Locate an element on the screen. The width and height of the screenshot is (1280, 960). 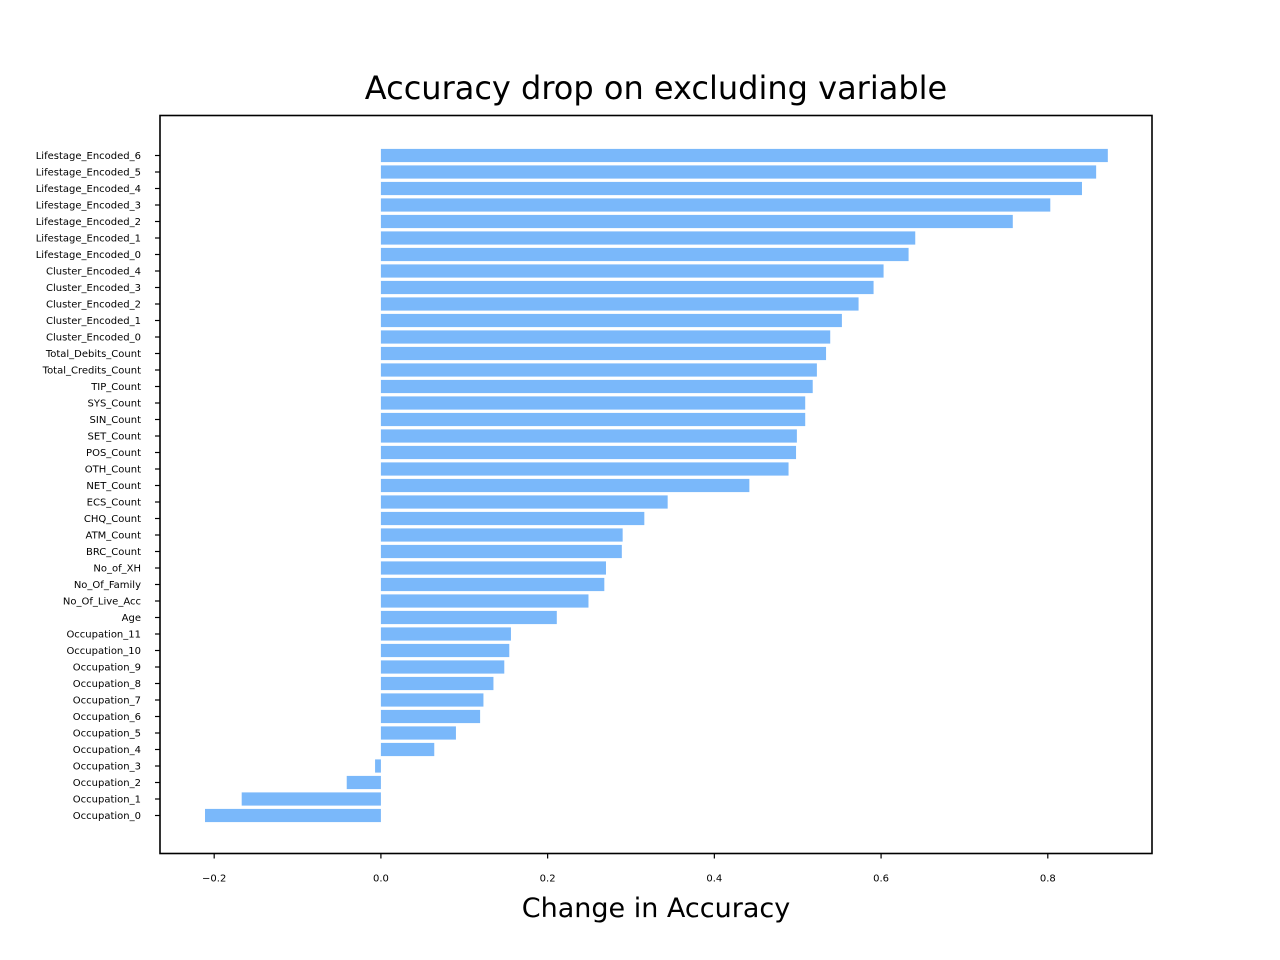
bar-age is located at coordinates (468, 617).